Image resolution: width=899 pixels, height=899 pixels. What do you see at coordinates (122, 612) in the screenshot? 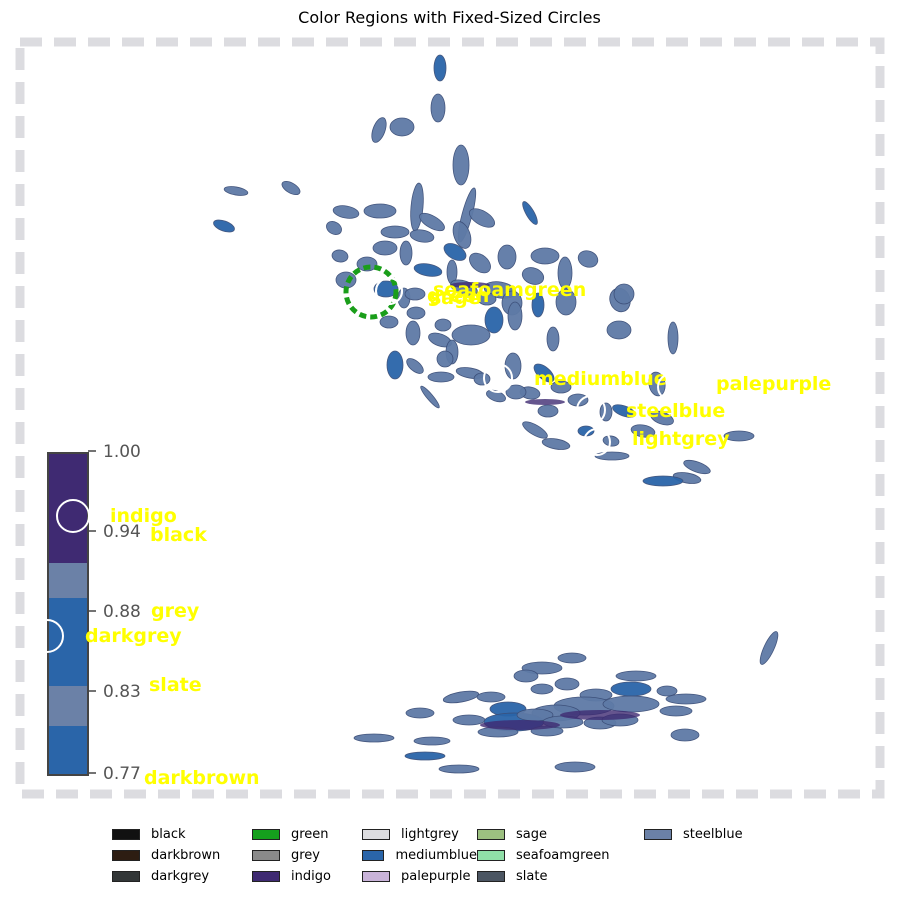
I see `colorbar-tick-label: 0.88` at bounding box center [122, 612].